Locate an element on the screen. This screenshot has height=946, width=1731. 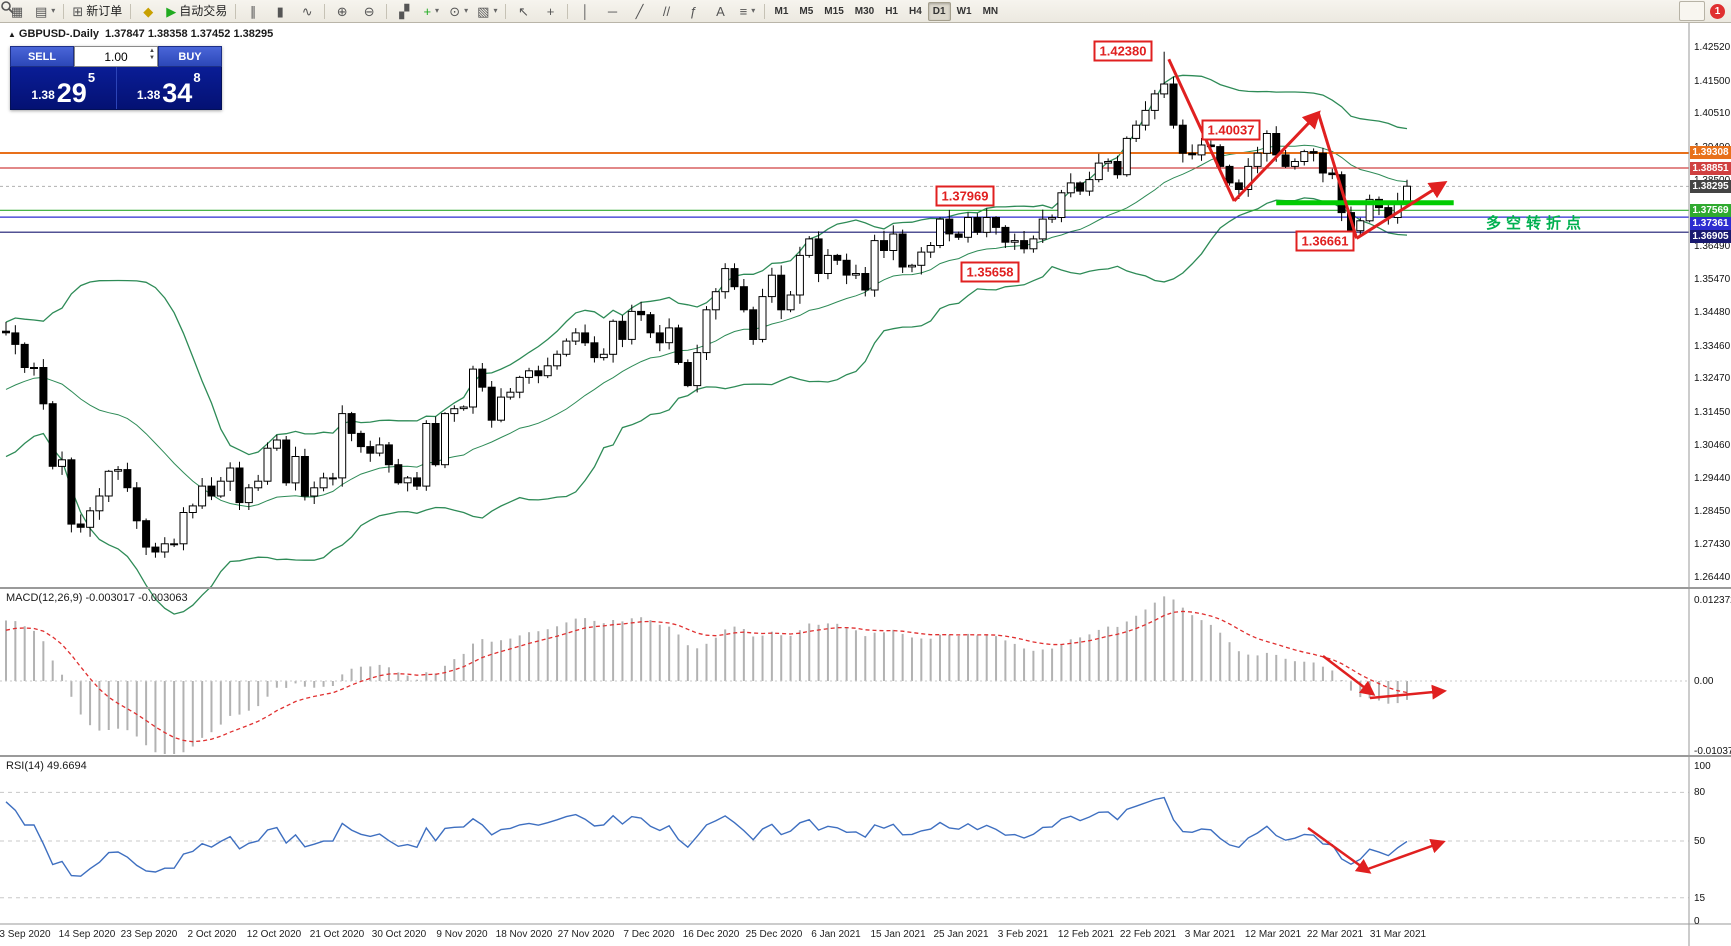
buy-button: BUY is located at coordinates (190, 56).